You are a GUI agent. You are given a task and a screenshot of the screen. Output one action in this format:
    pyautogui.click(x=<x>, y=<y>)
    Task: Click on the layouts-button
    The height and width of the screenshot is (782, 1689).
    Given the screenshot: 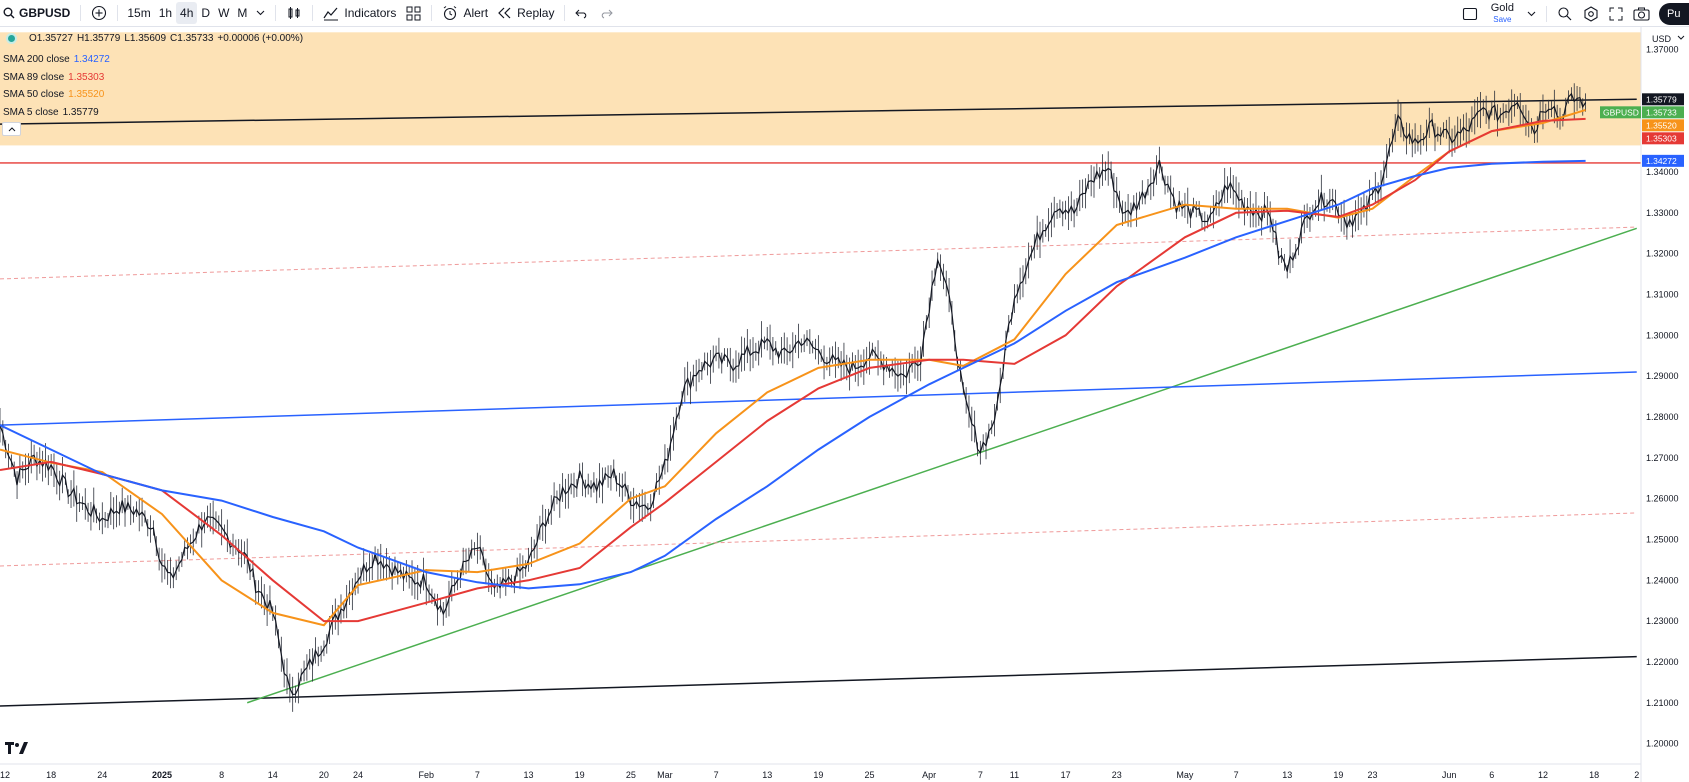 What is the action you would take?
    pyautogui.click(x=413, y=13)
    